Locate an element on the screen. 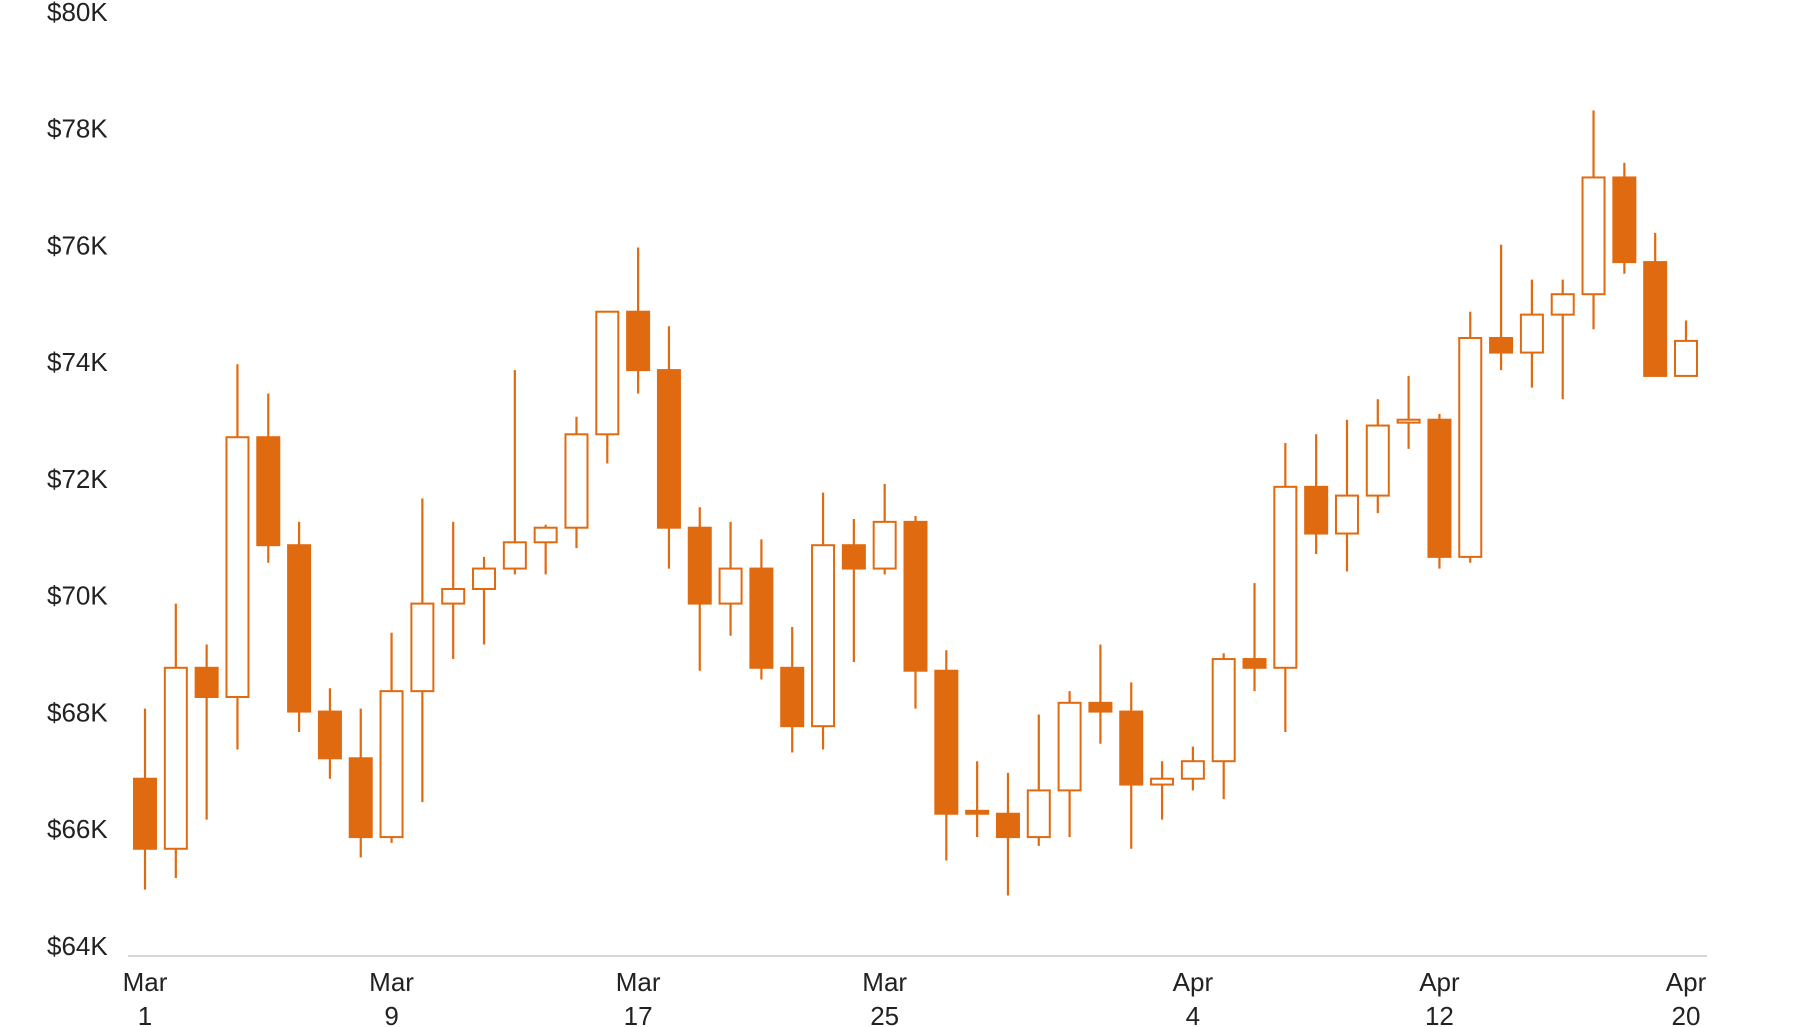 The height and width of the screenshot is (1027, 1800). y-tick-label: $70K is located at coordinates (77, 596).